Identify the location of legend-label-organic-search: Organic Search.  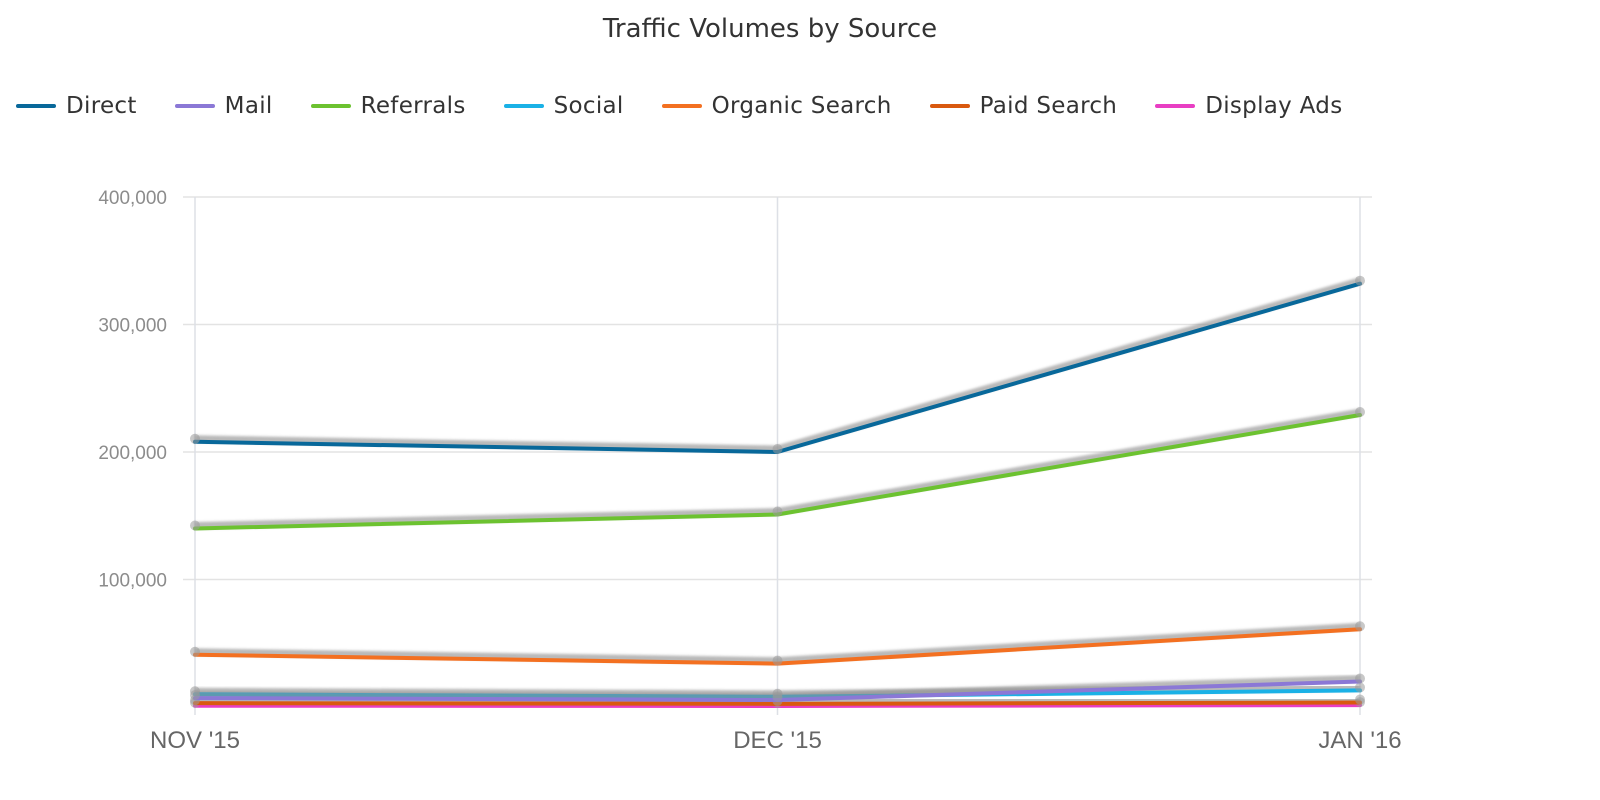
(801, 106).